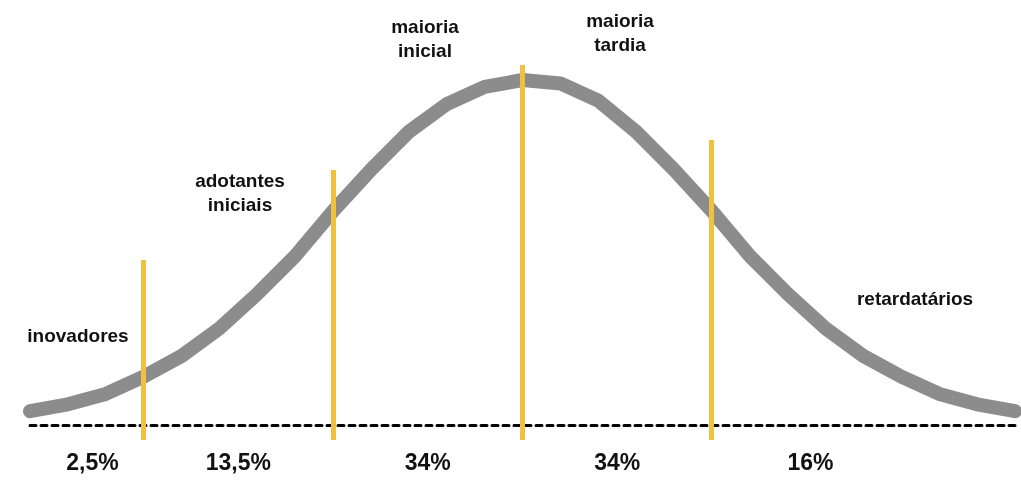 This screenshot has height=481, width=1021. What do you see at coordinates (620, 32) in the screenshot?
I see `text: maioria tardia` at bounding box center [620, 32].